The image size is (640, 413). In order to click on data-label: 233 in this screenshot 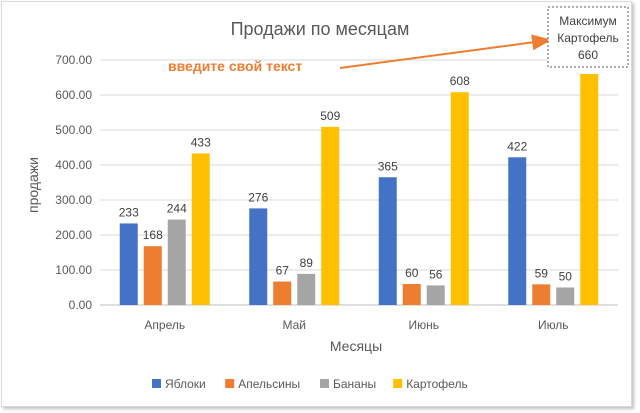, I will do `click(129, 212)`.